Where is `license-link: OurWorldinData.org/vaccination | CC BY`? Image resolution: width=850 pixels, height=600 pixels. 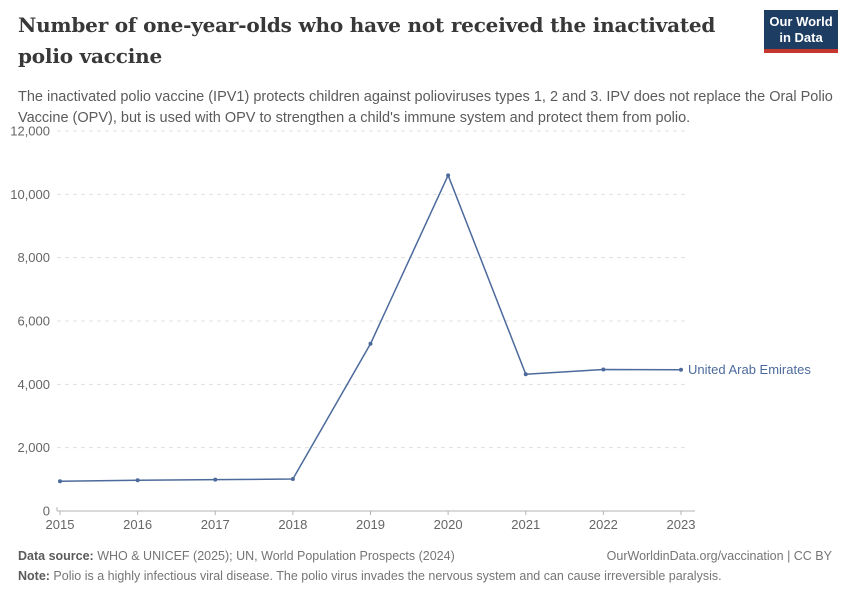 license-link: OurWorldinData.org/vaccination | CC BY is located at coordinates (719, 556).